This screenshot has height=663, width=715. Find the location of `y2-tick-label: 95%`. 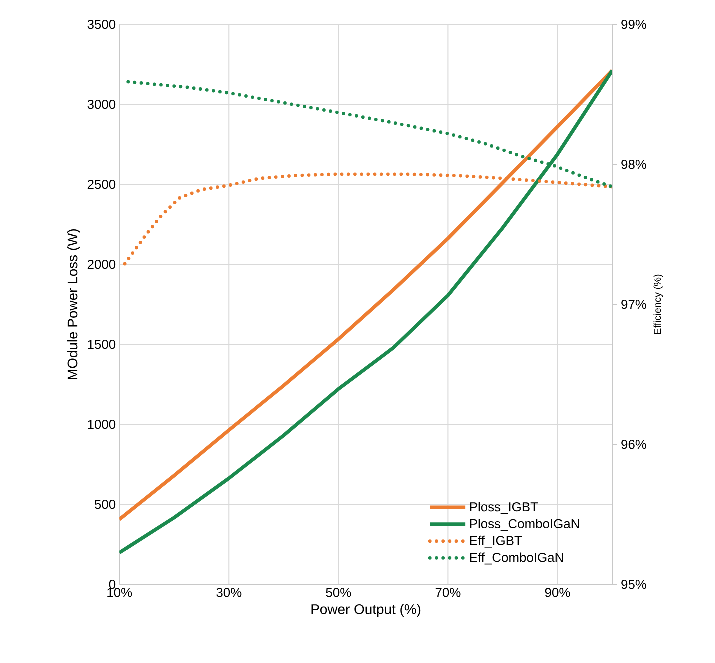

y2-tick-label: 95% is located at coordinates (634, 585).